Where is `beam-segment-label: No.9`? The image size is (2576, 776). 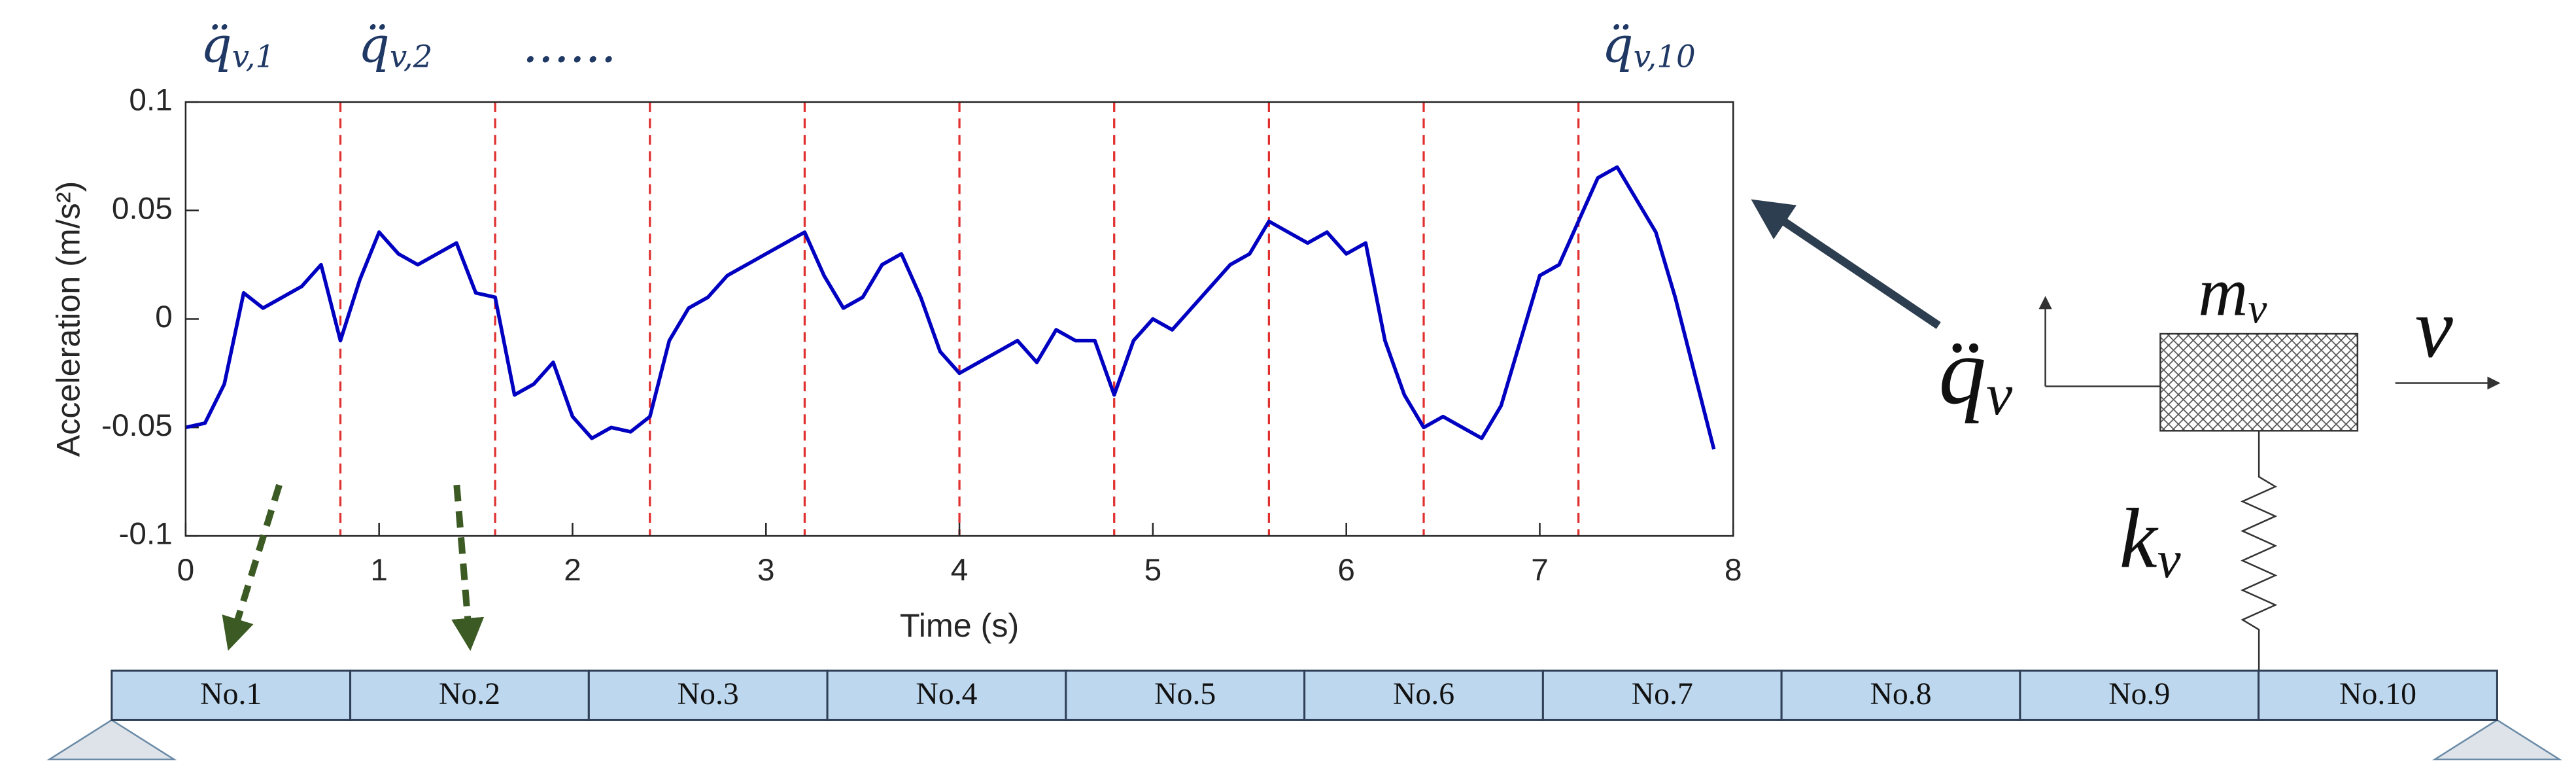
beam-segment-label: No.9 is located at coordinates (2139, 694).